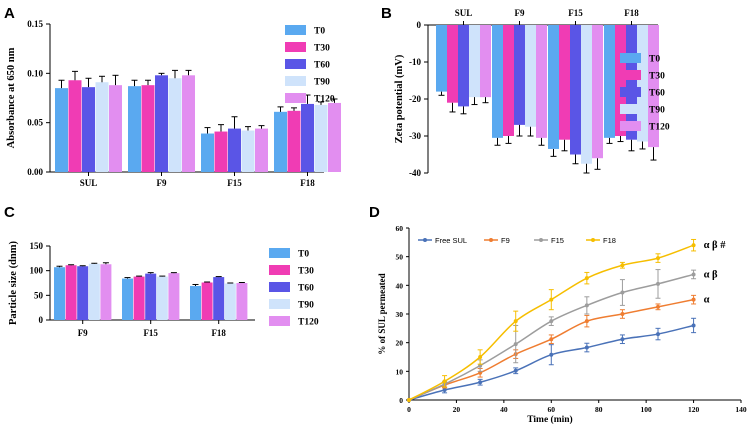  What do you see at coordinates (35, 73) in the screenshot?
I see `y-tick-label: 0.10` at bounding box center [35, 73].